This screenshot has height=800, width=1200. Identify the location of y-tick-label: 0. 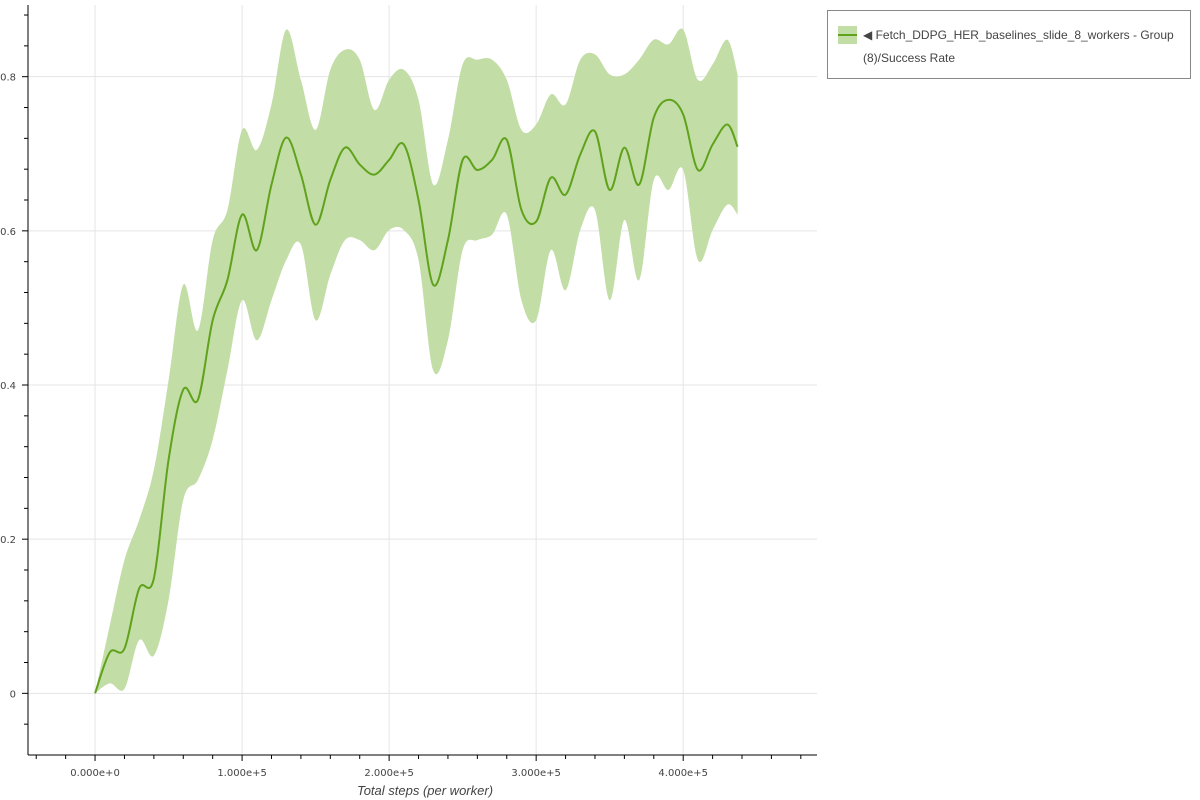
(13, 694).